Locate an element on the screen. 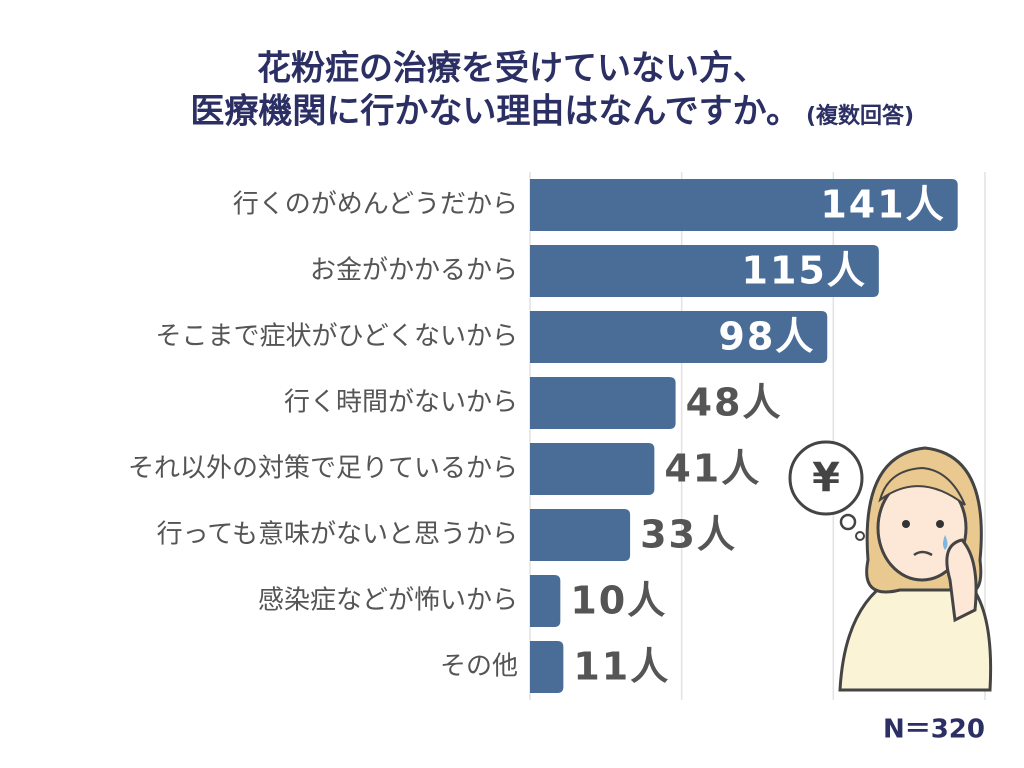 The width and height of the screenshot is (1024, 768). y-tick-label: お金がかかるから is located at coordinates (414, 271).